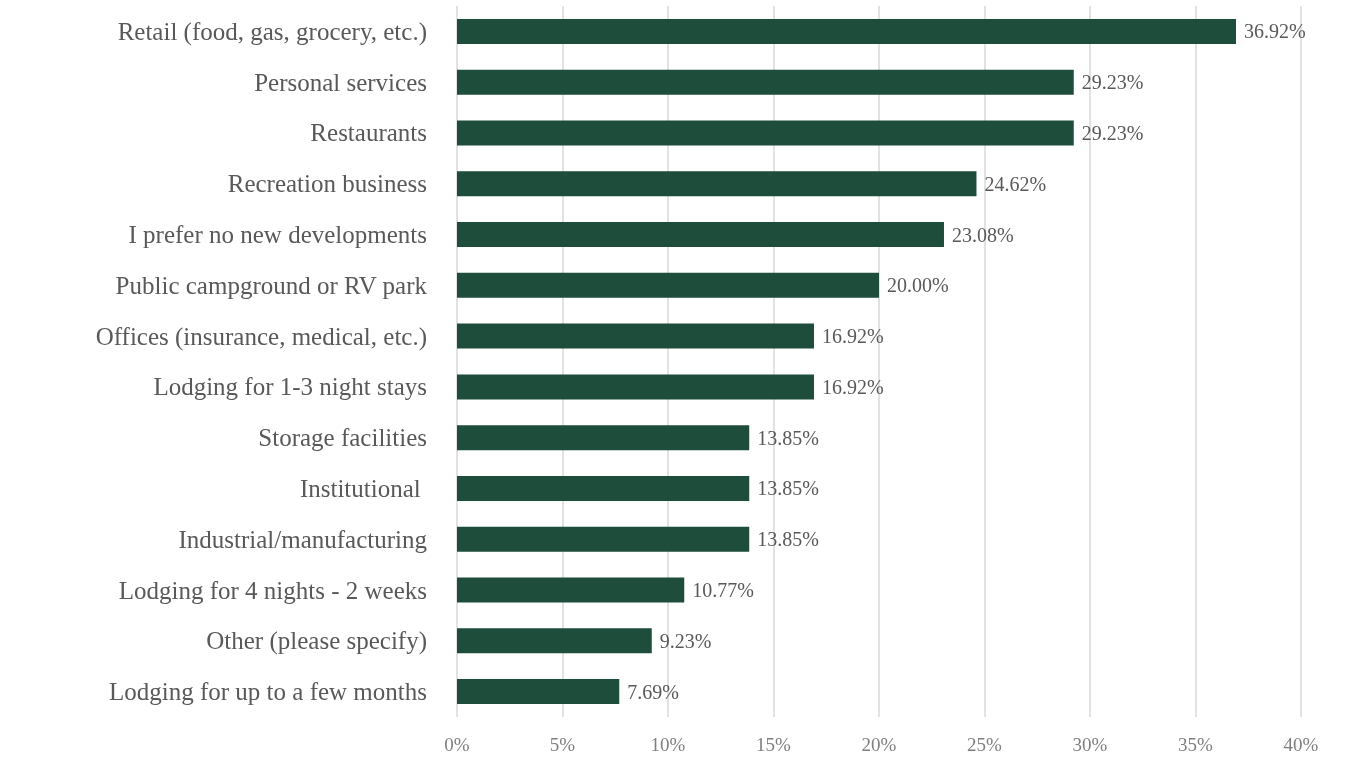 This screenshot has height=761, width=1351. I want to click on y-tick-label: Offices (insurance, medical, etc.), so click(261, 336).